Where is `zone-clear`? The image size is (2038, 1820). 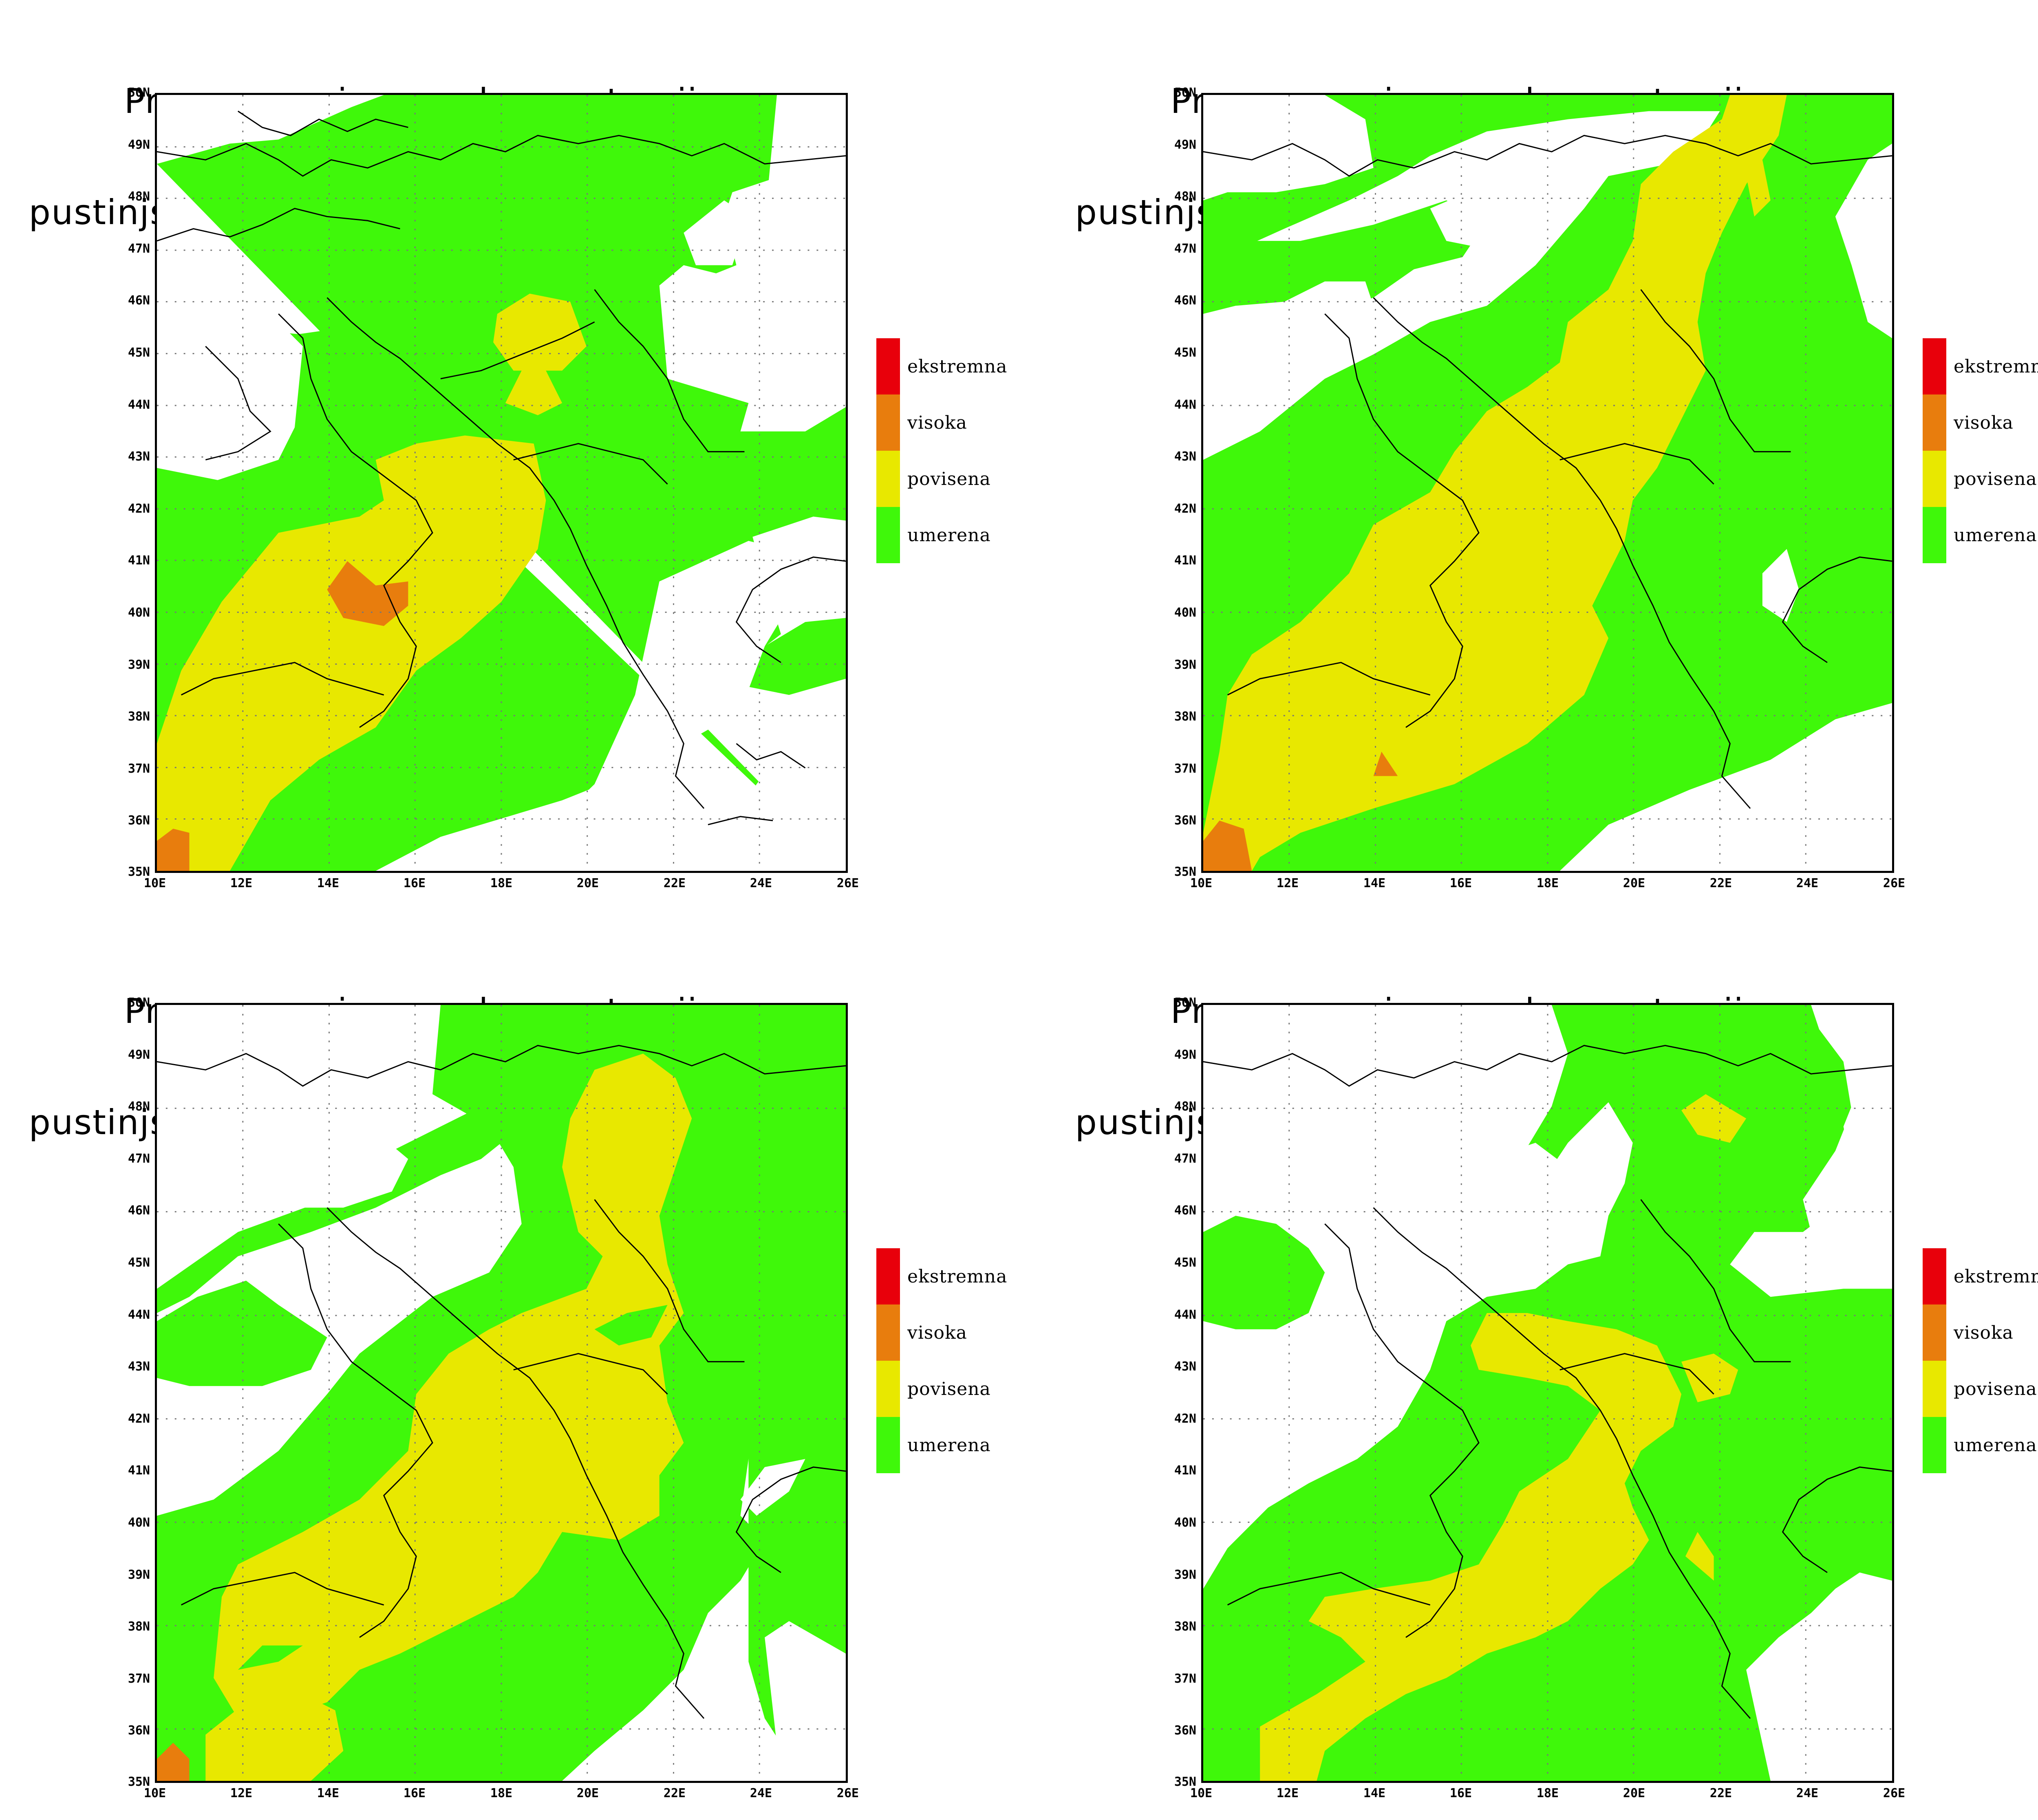
zone-clear is located at coordinates (230, 397).